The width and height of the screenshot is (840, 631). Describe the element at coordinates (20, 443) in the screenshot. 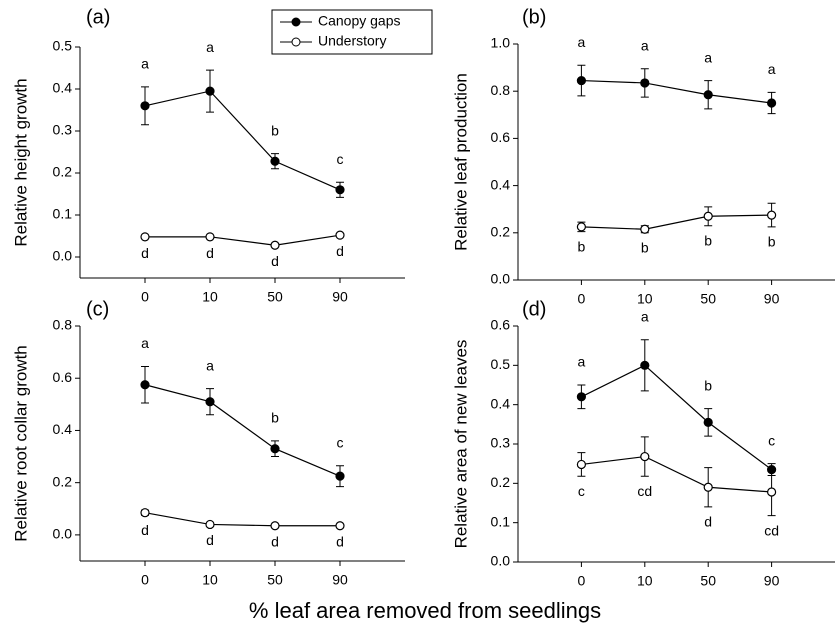

I see `y-axis-title: Relative root collar growth` at that location.